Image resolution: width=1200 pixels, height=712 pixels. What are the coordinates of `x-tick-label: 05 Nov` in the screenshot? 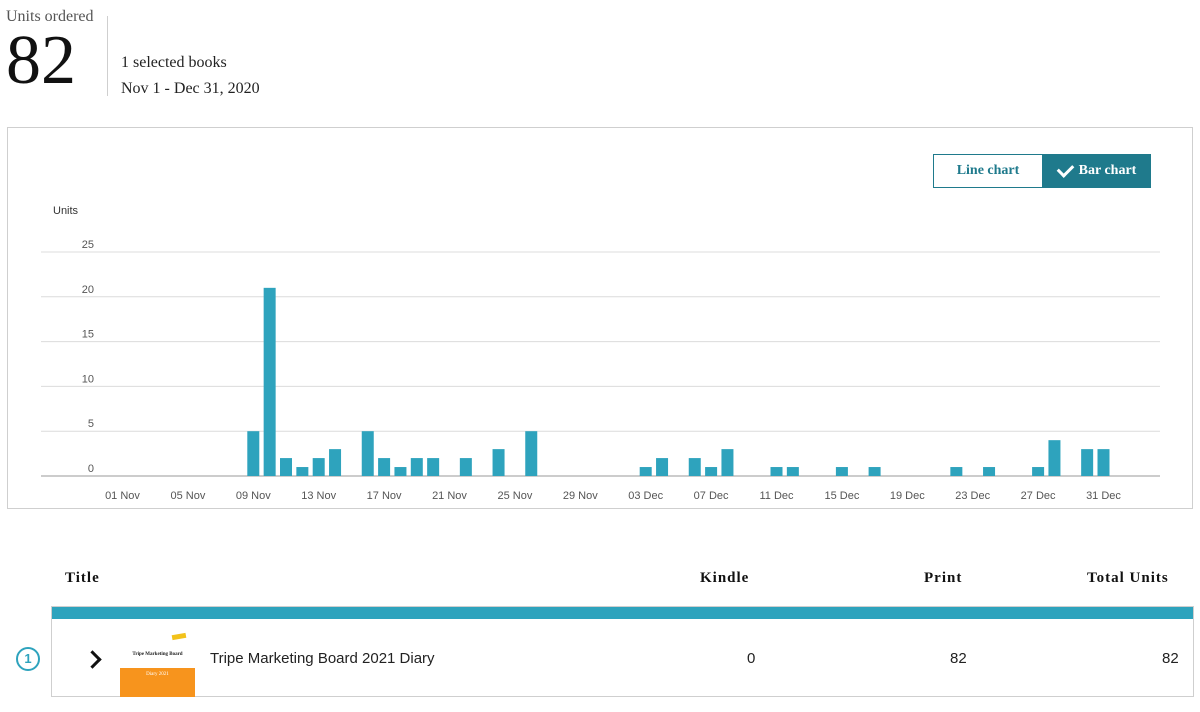 It's located at (187, 496).